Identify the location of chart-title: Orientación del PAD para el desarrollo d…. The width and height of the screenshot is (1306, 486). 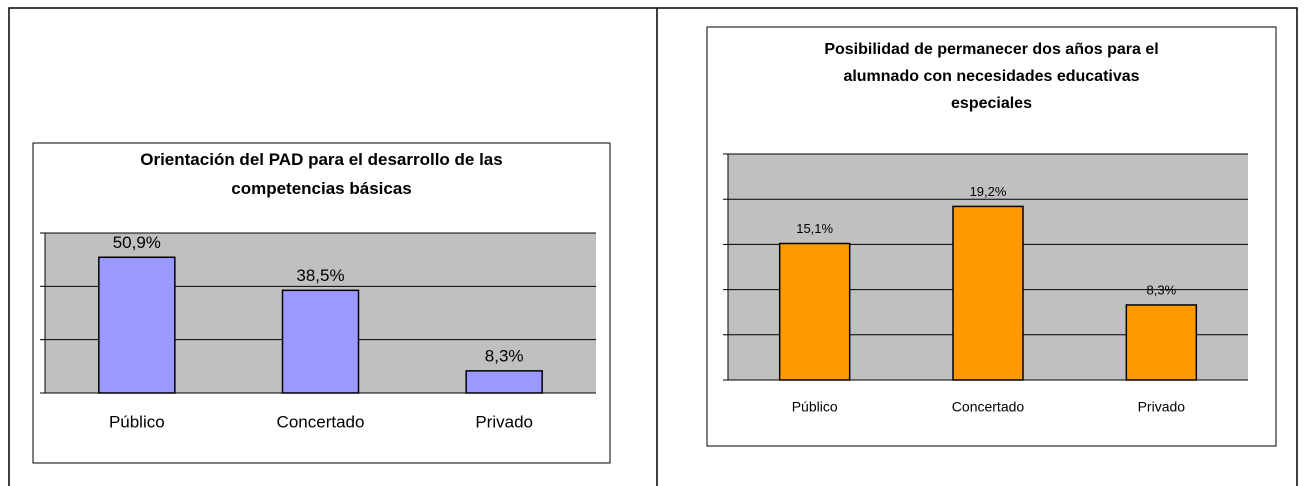
(321, 174).